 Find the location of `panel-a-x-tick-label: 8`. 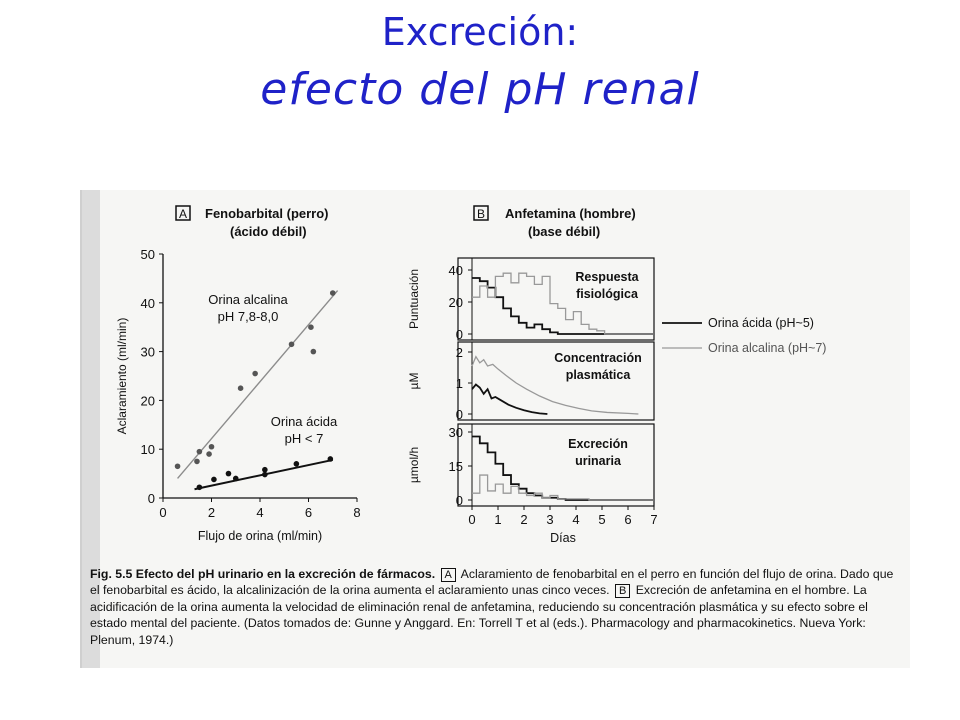

panel-a-x-tick-label: 8 is located at coordinates (356, 512).